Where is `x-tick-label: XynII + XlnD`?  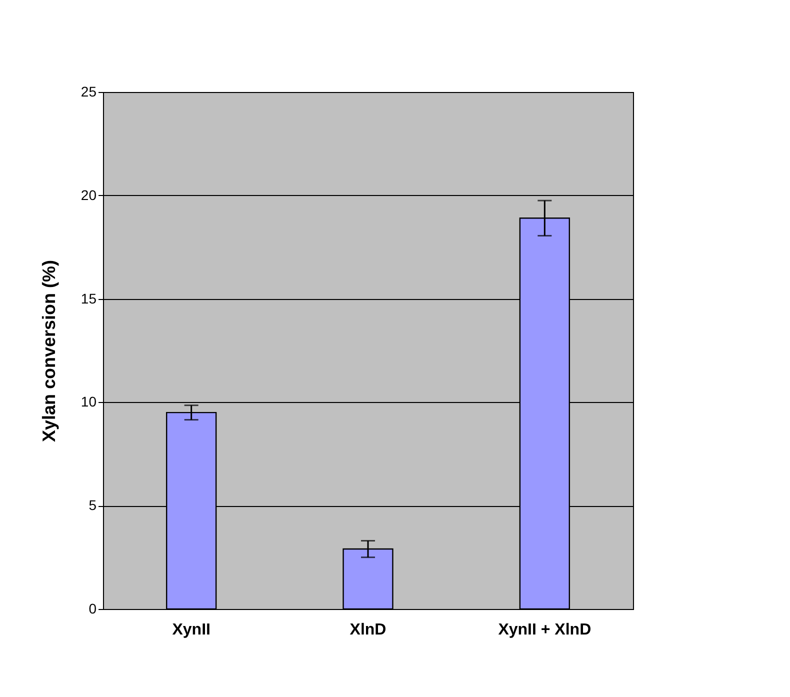 x-tick-label: XynII + XlnD is located at coordinates (545, 630).